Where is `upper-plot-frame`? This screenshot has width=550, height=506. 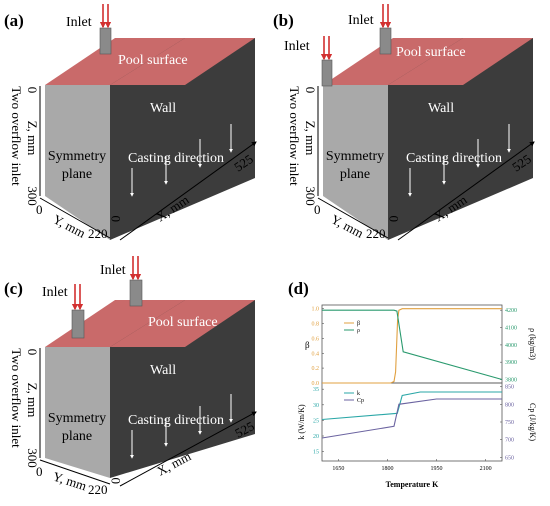
upper-plot-frame is located at coordinates (412, 344).